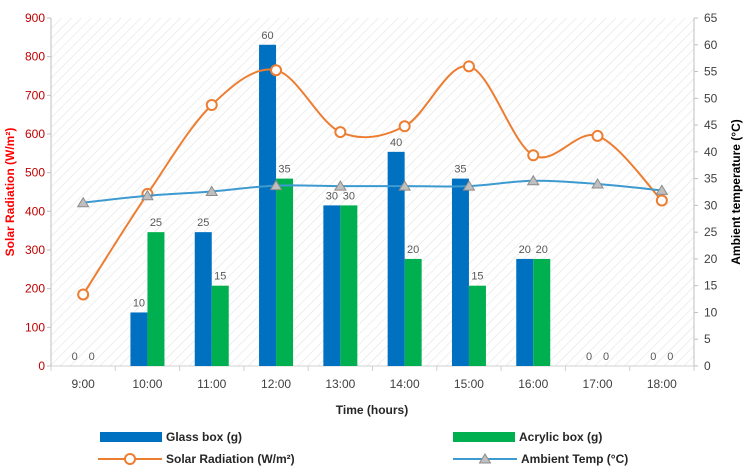  What do you see at coordinates (372, 410) in the screenshot?
I see `x-axis-title: Time (hours)` at bounding box center [372, 410].